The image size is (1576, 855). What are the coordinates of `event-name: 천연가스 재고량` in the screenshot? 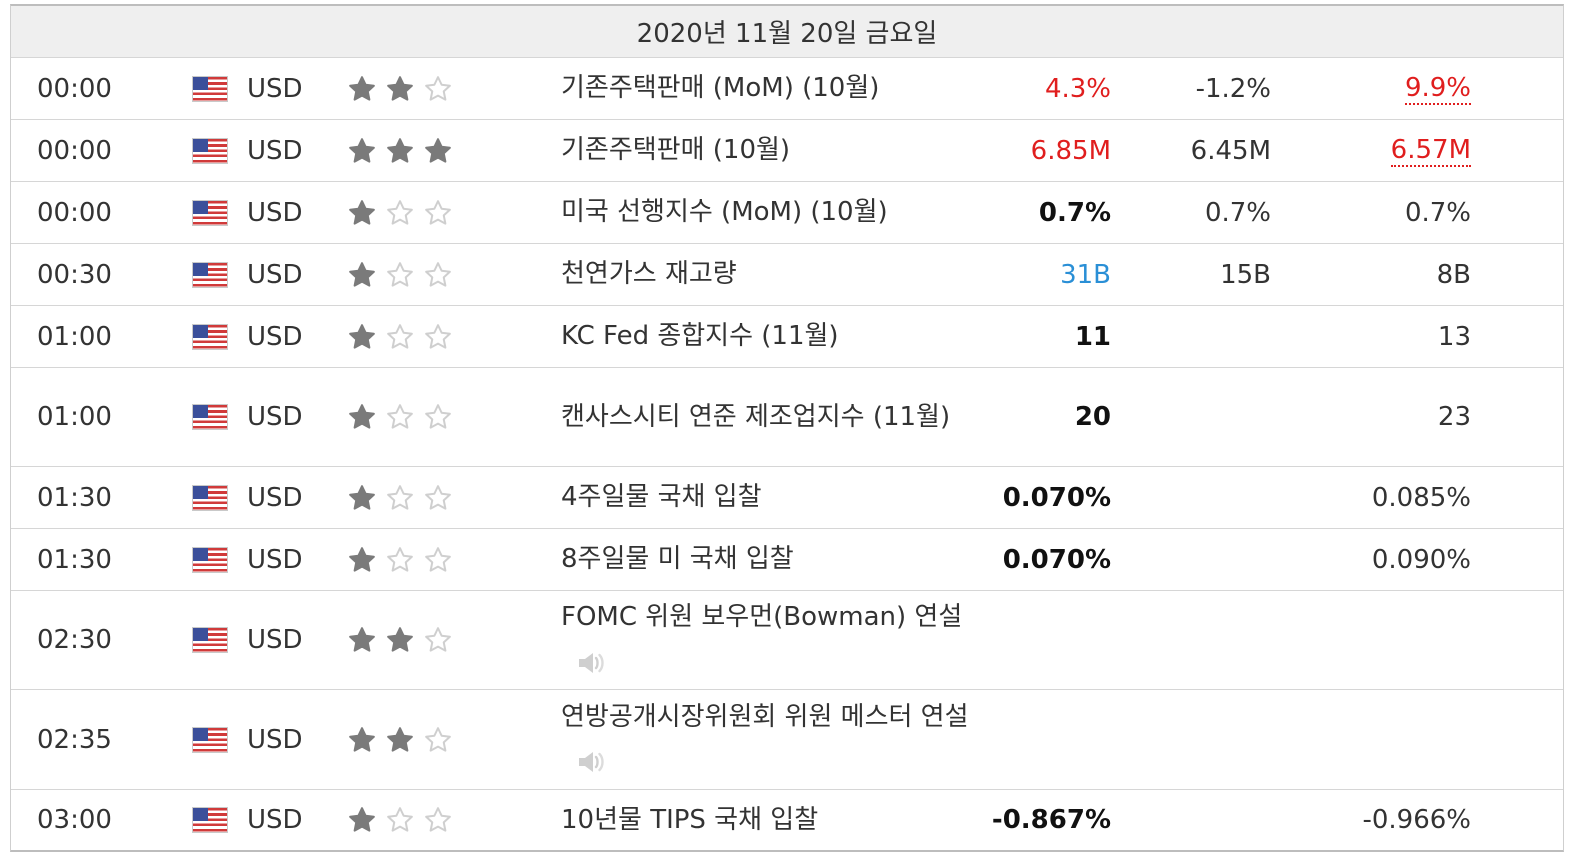 It's located at (771, 274).